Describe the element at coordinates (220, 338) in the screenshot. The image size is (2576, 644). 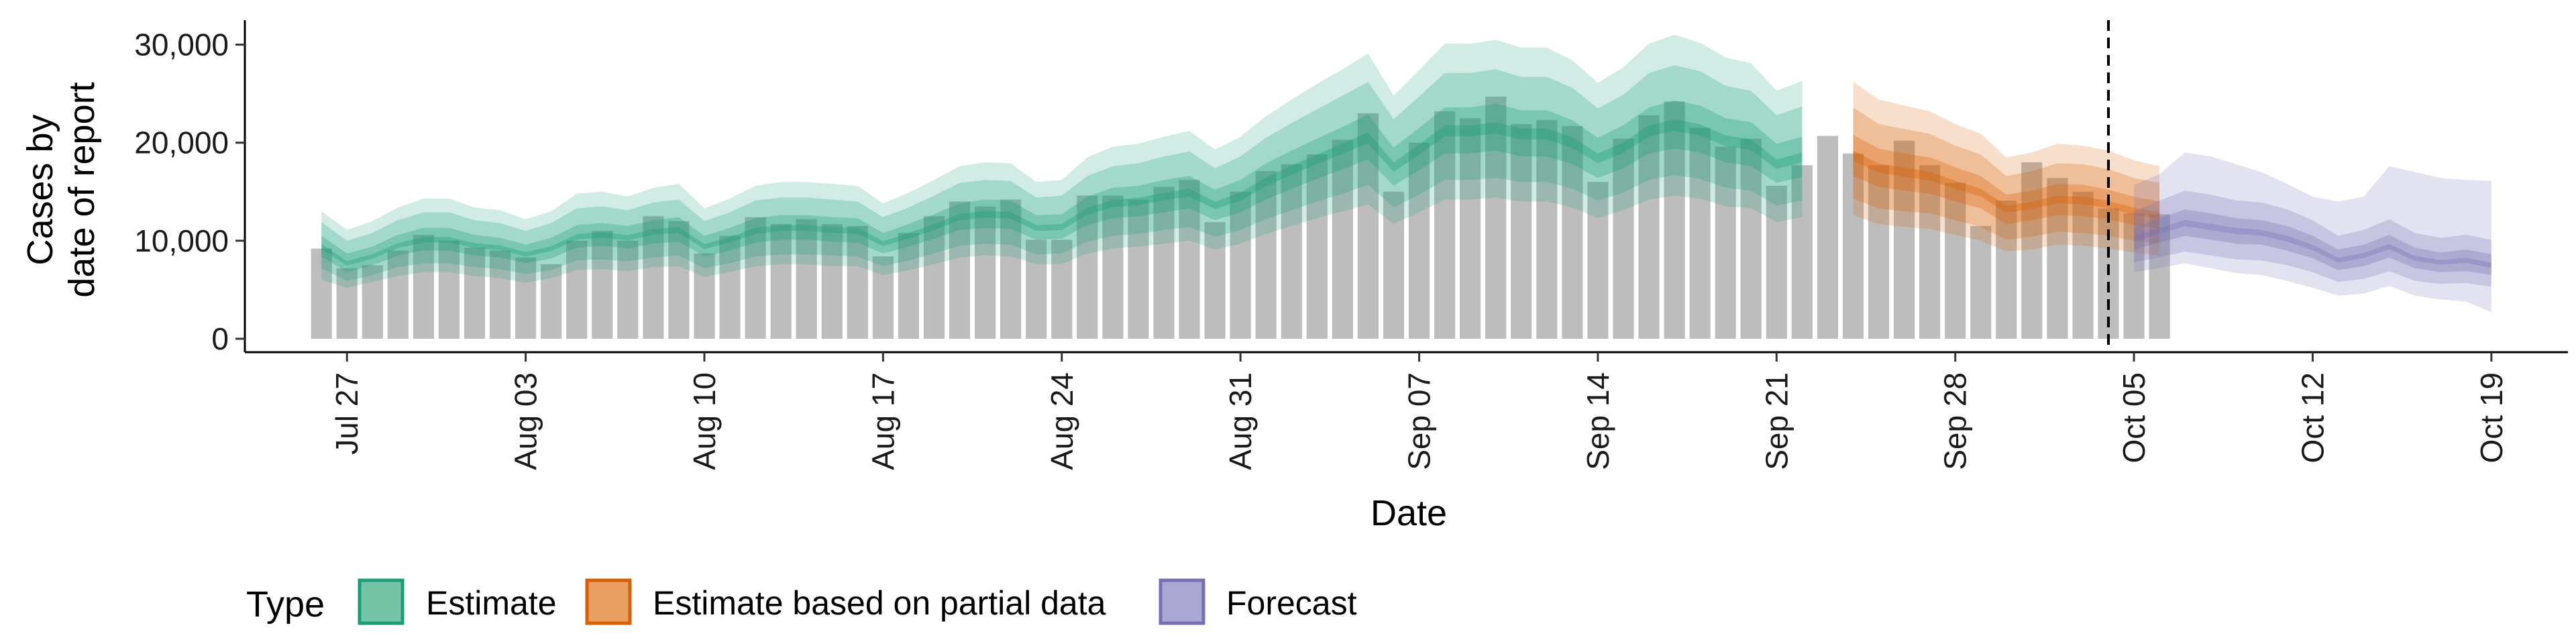
I see `y-tick-label: 0` at that location.